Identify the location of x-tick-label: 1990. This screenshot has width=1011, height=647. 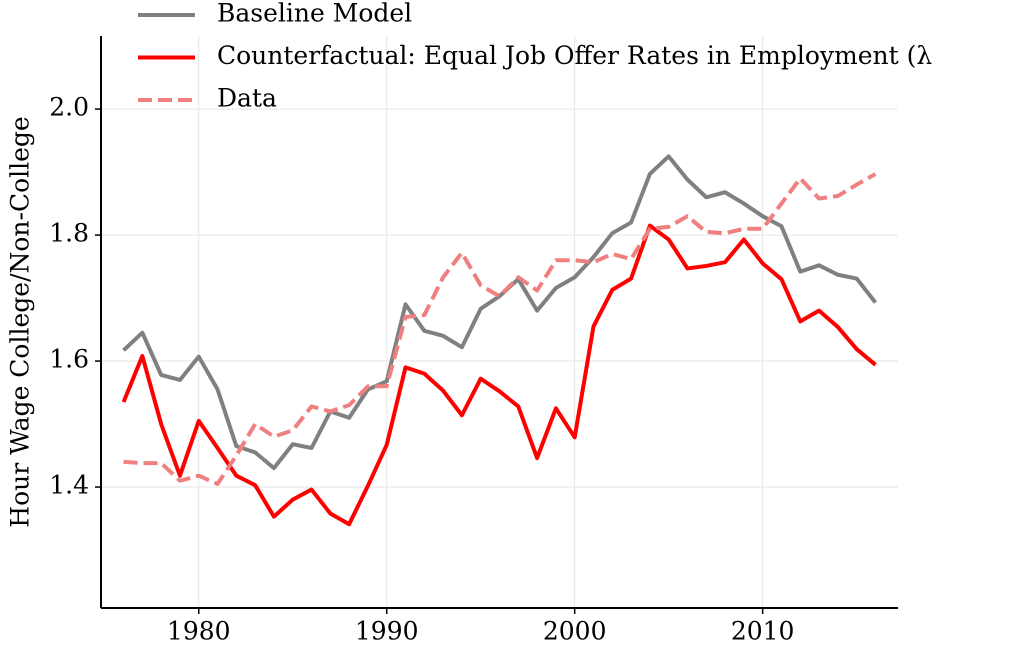
(387, 631).